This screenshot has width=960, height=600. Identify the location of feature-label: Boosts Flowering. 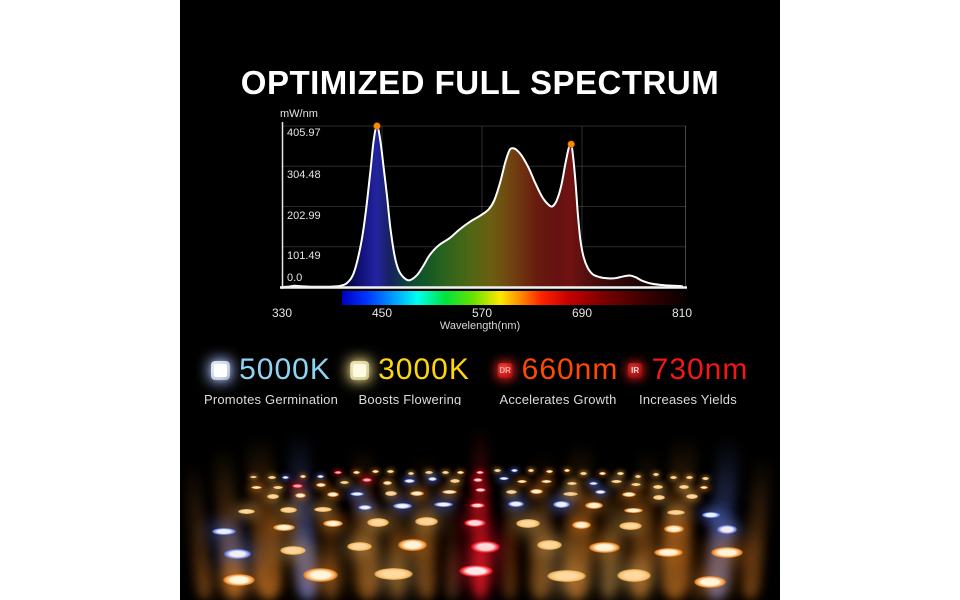
(410, 399).